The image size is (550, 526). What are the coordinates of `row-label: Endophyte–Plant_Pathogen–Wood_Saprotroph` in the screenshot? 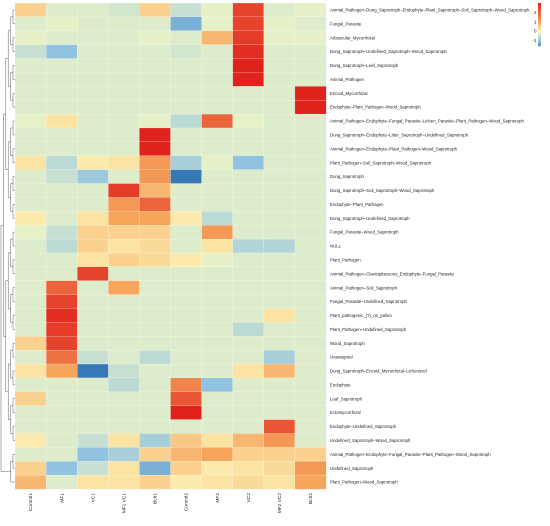 It's located at (375, 107).